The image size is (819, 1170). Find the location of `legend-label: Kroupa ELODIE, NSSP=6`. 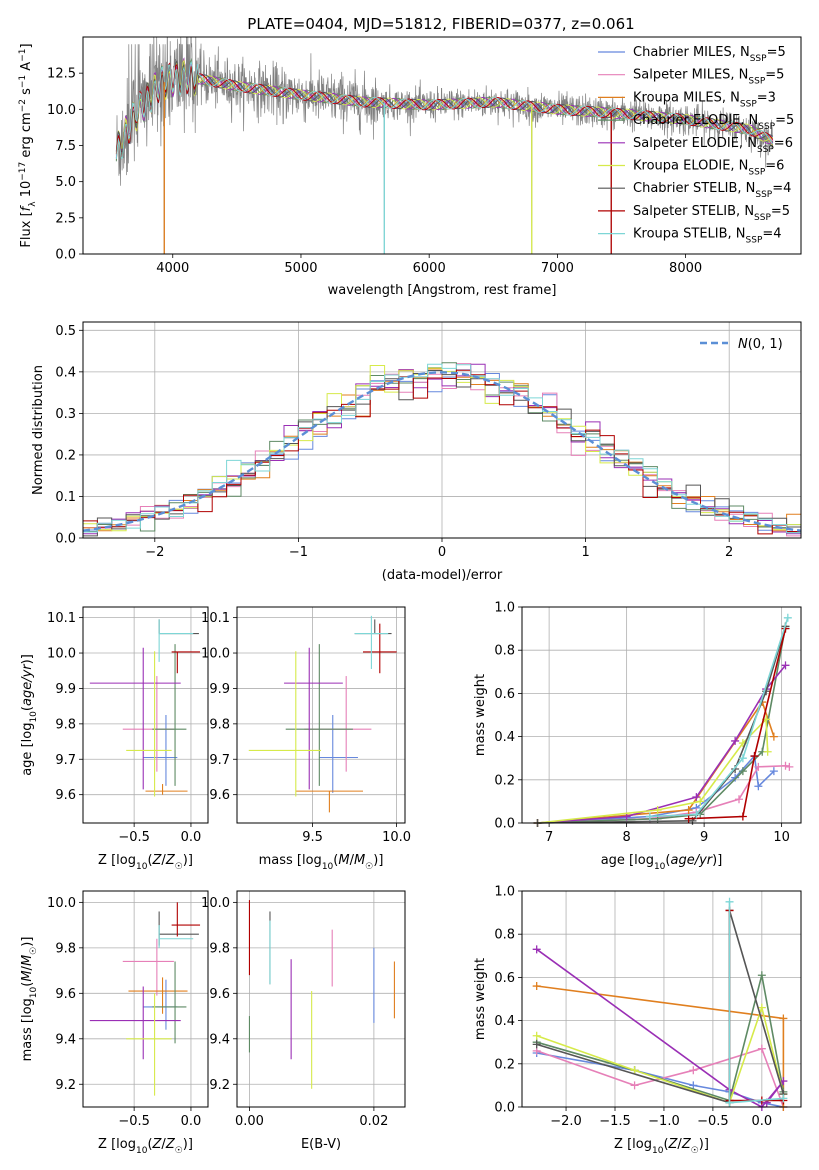

legend-label: Kroupa ELODIE, NSSP=6 is located at coordinates (708, 168).